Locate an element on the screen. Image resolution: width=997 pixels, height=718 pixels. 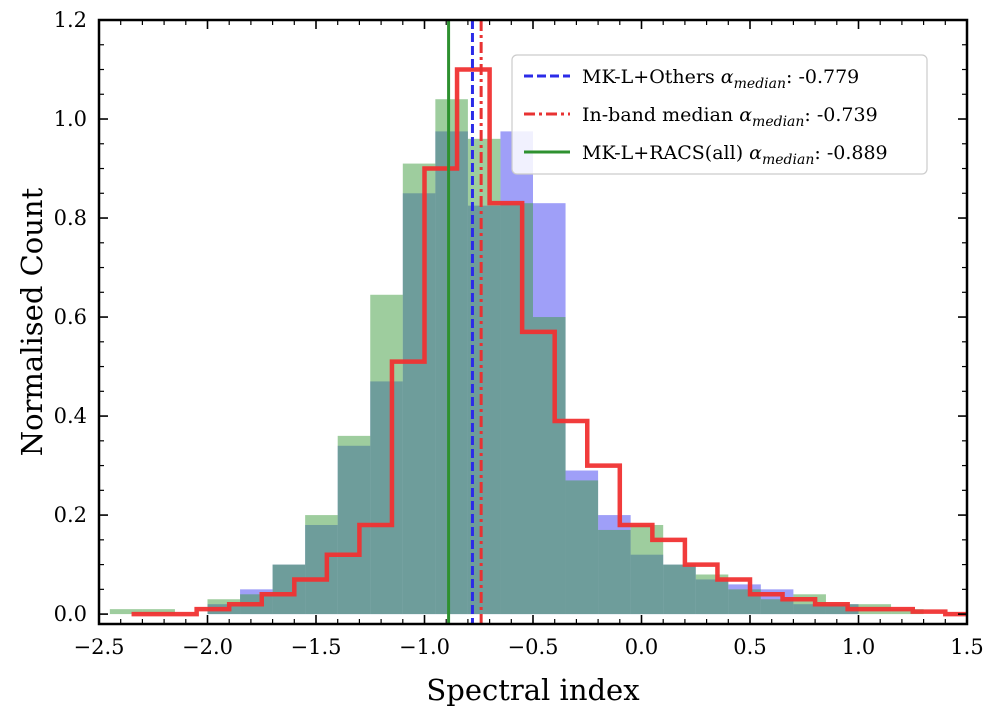
y-axis-title: Normalised Count is located at coordinates (32, 321).